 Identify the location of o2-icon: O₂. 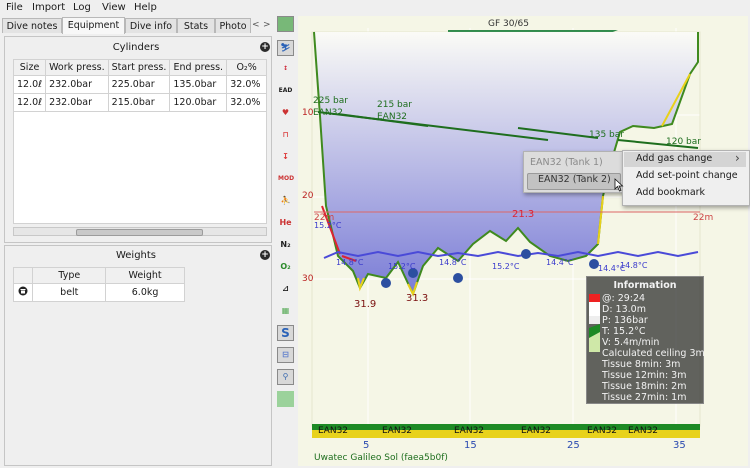
(285, 266).